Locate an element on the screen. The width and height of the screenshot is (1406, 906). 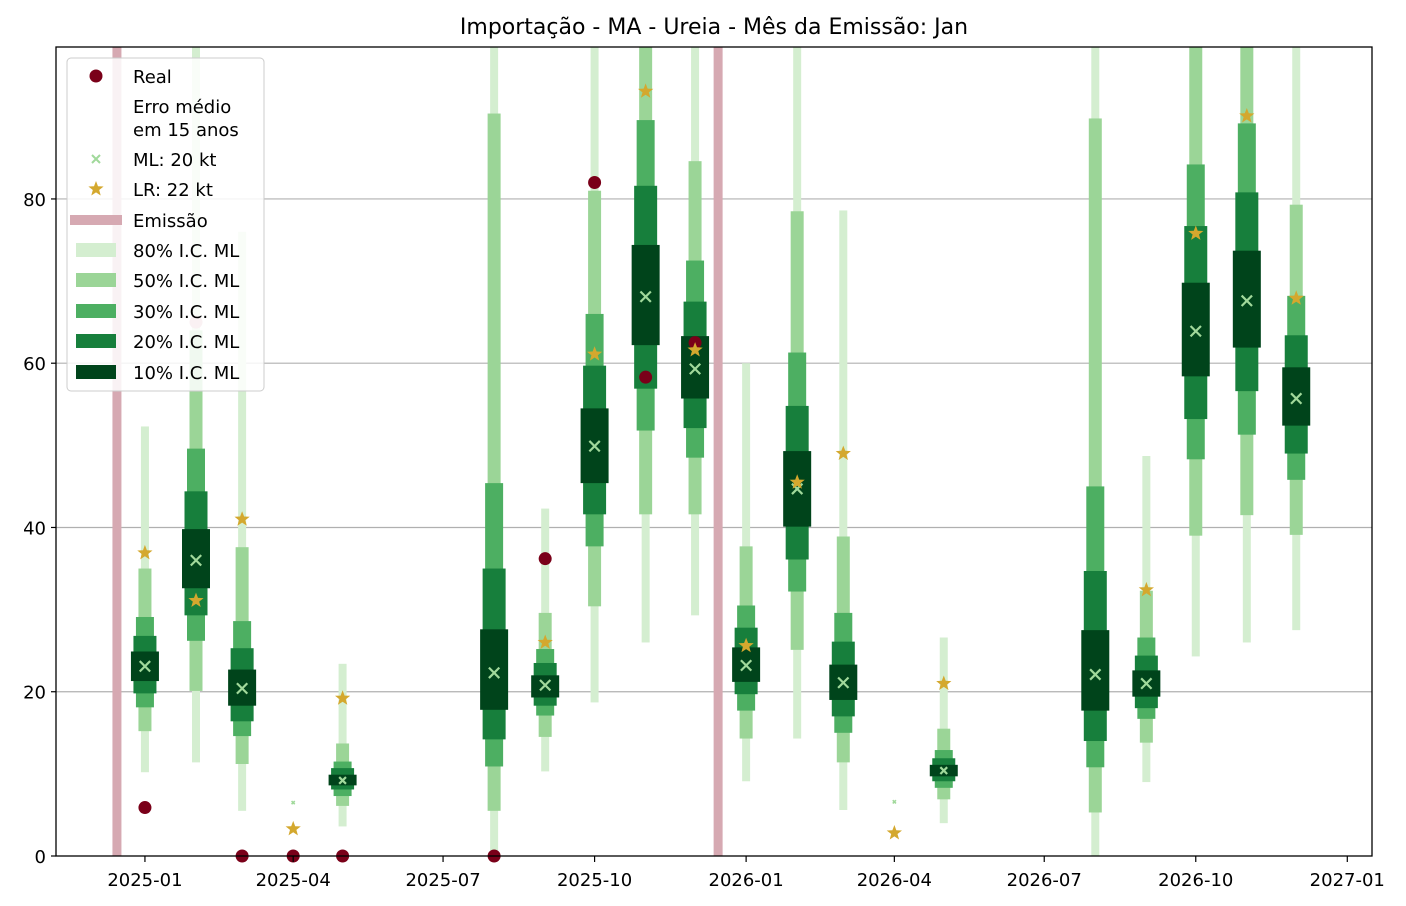
legend-item-erro: Erro médio em 15 anos is located at coordinates (186, 119).